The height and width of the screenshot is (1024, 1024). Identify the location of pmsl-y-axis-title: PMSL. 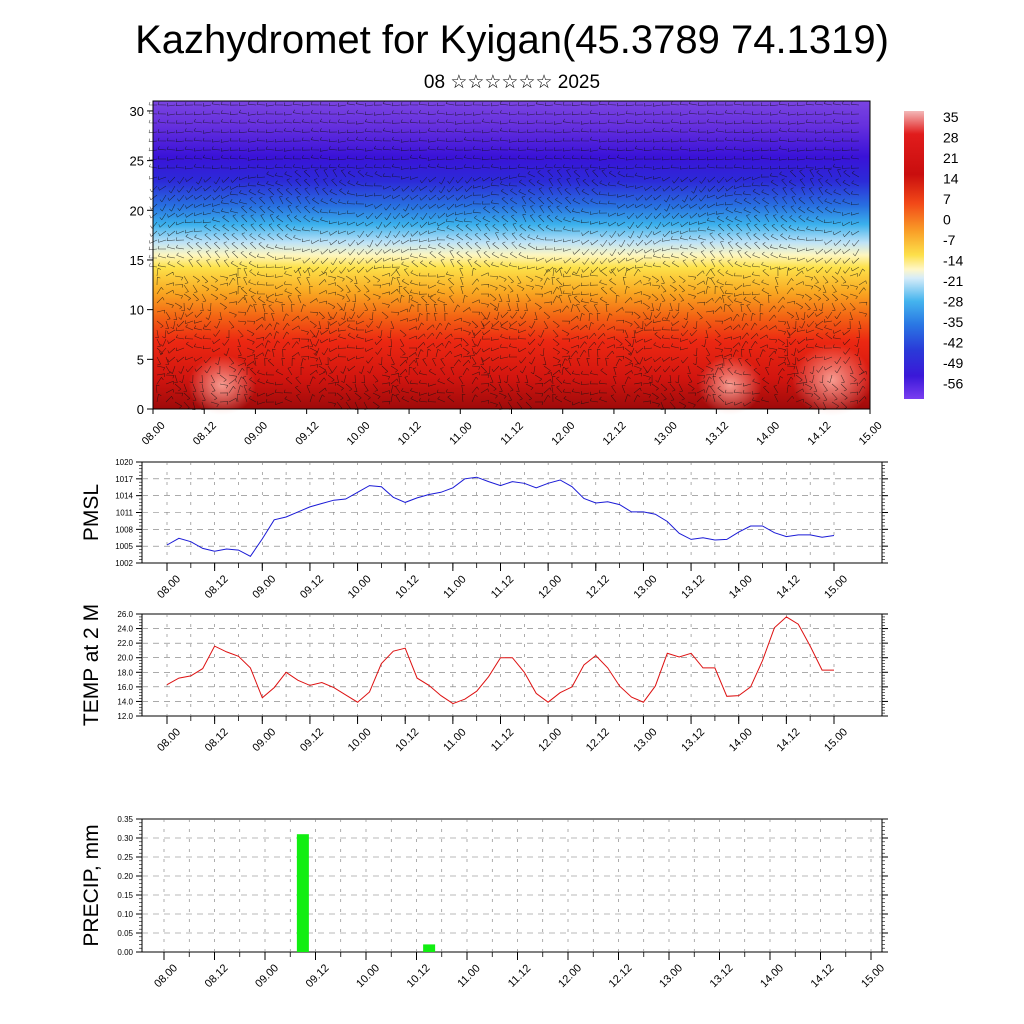
(91, 512).